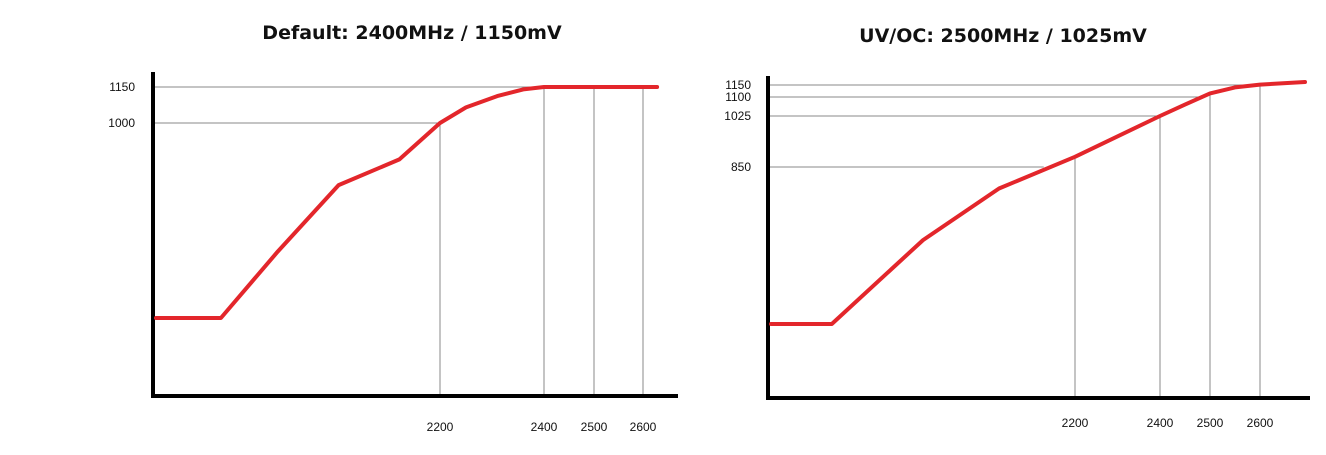 This screenshot has width=1326, height=455. What do you see at coordinates (737, 116) in the screenshot?
I see `y-tick-label: 1025` at bounding box center [737, 116].